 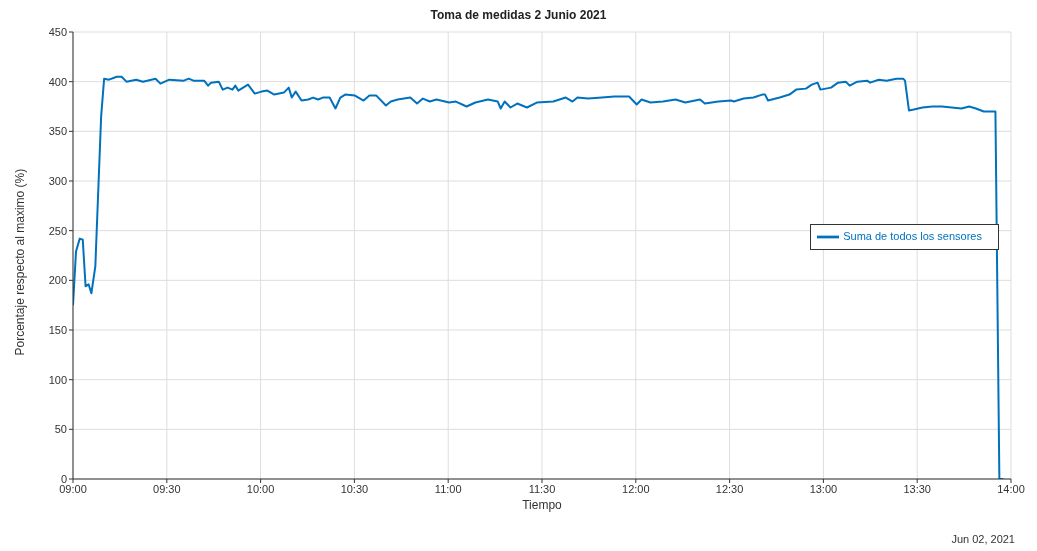 I want to click on x-tick-label: 11:00, so click(x=448, y=488).